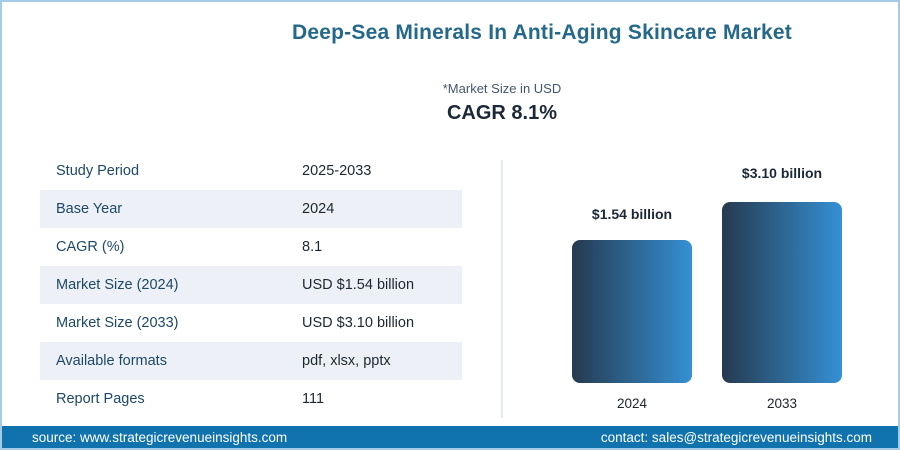 Image resolution: width=900 pixels, height=450 pixels. I want to click on row-value: 2024, so click(318, 209).